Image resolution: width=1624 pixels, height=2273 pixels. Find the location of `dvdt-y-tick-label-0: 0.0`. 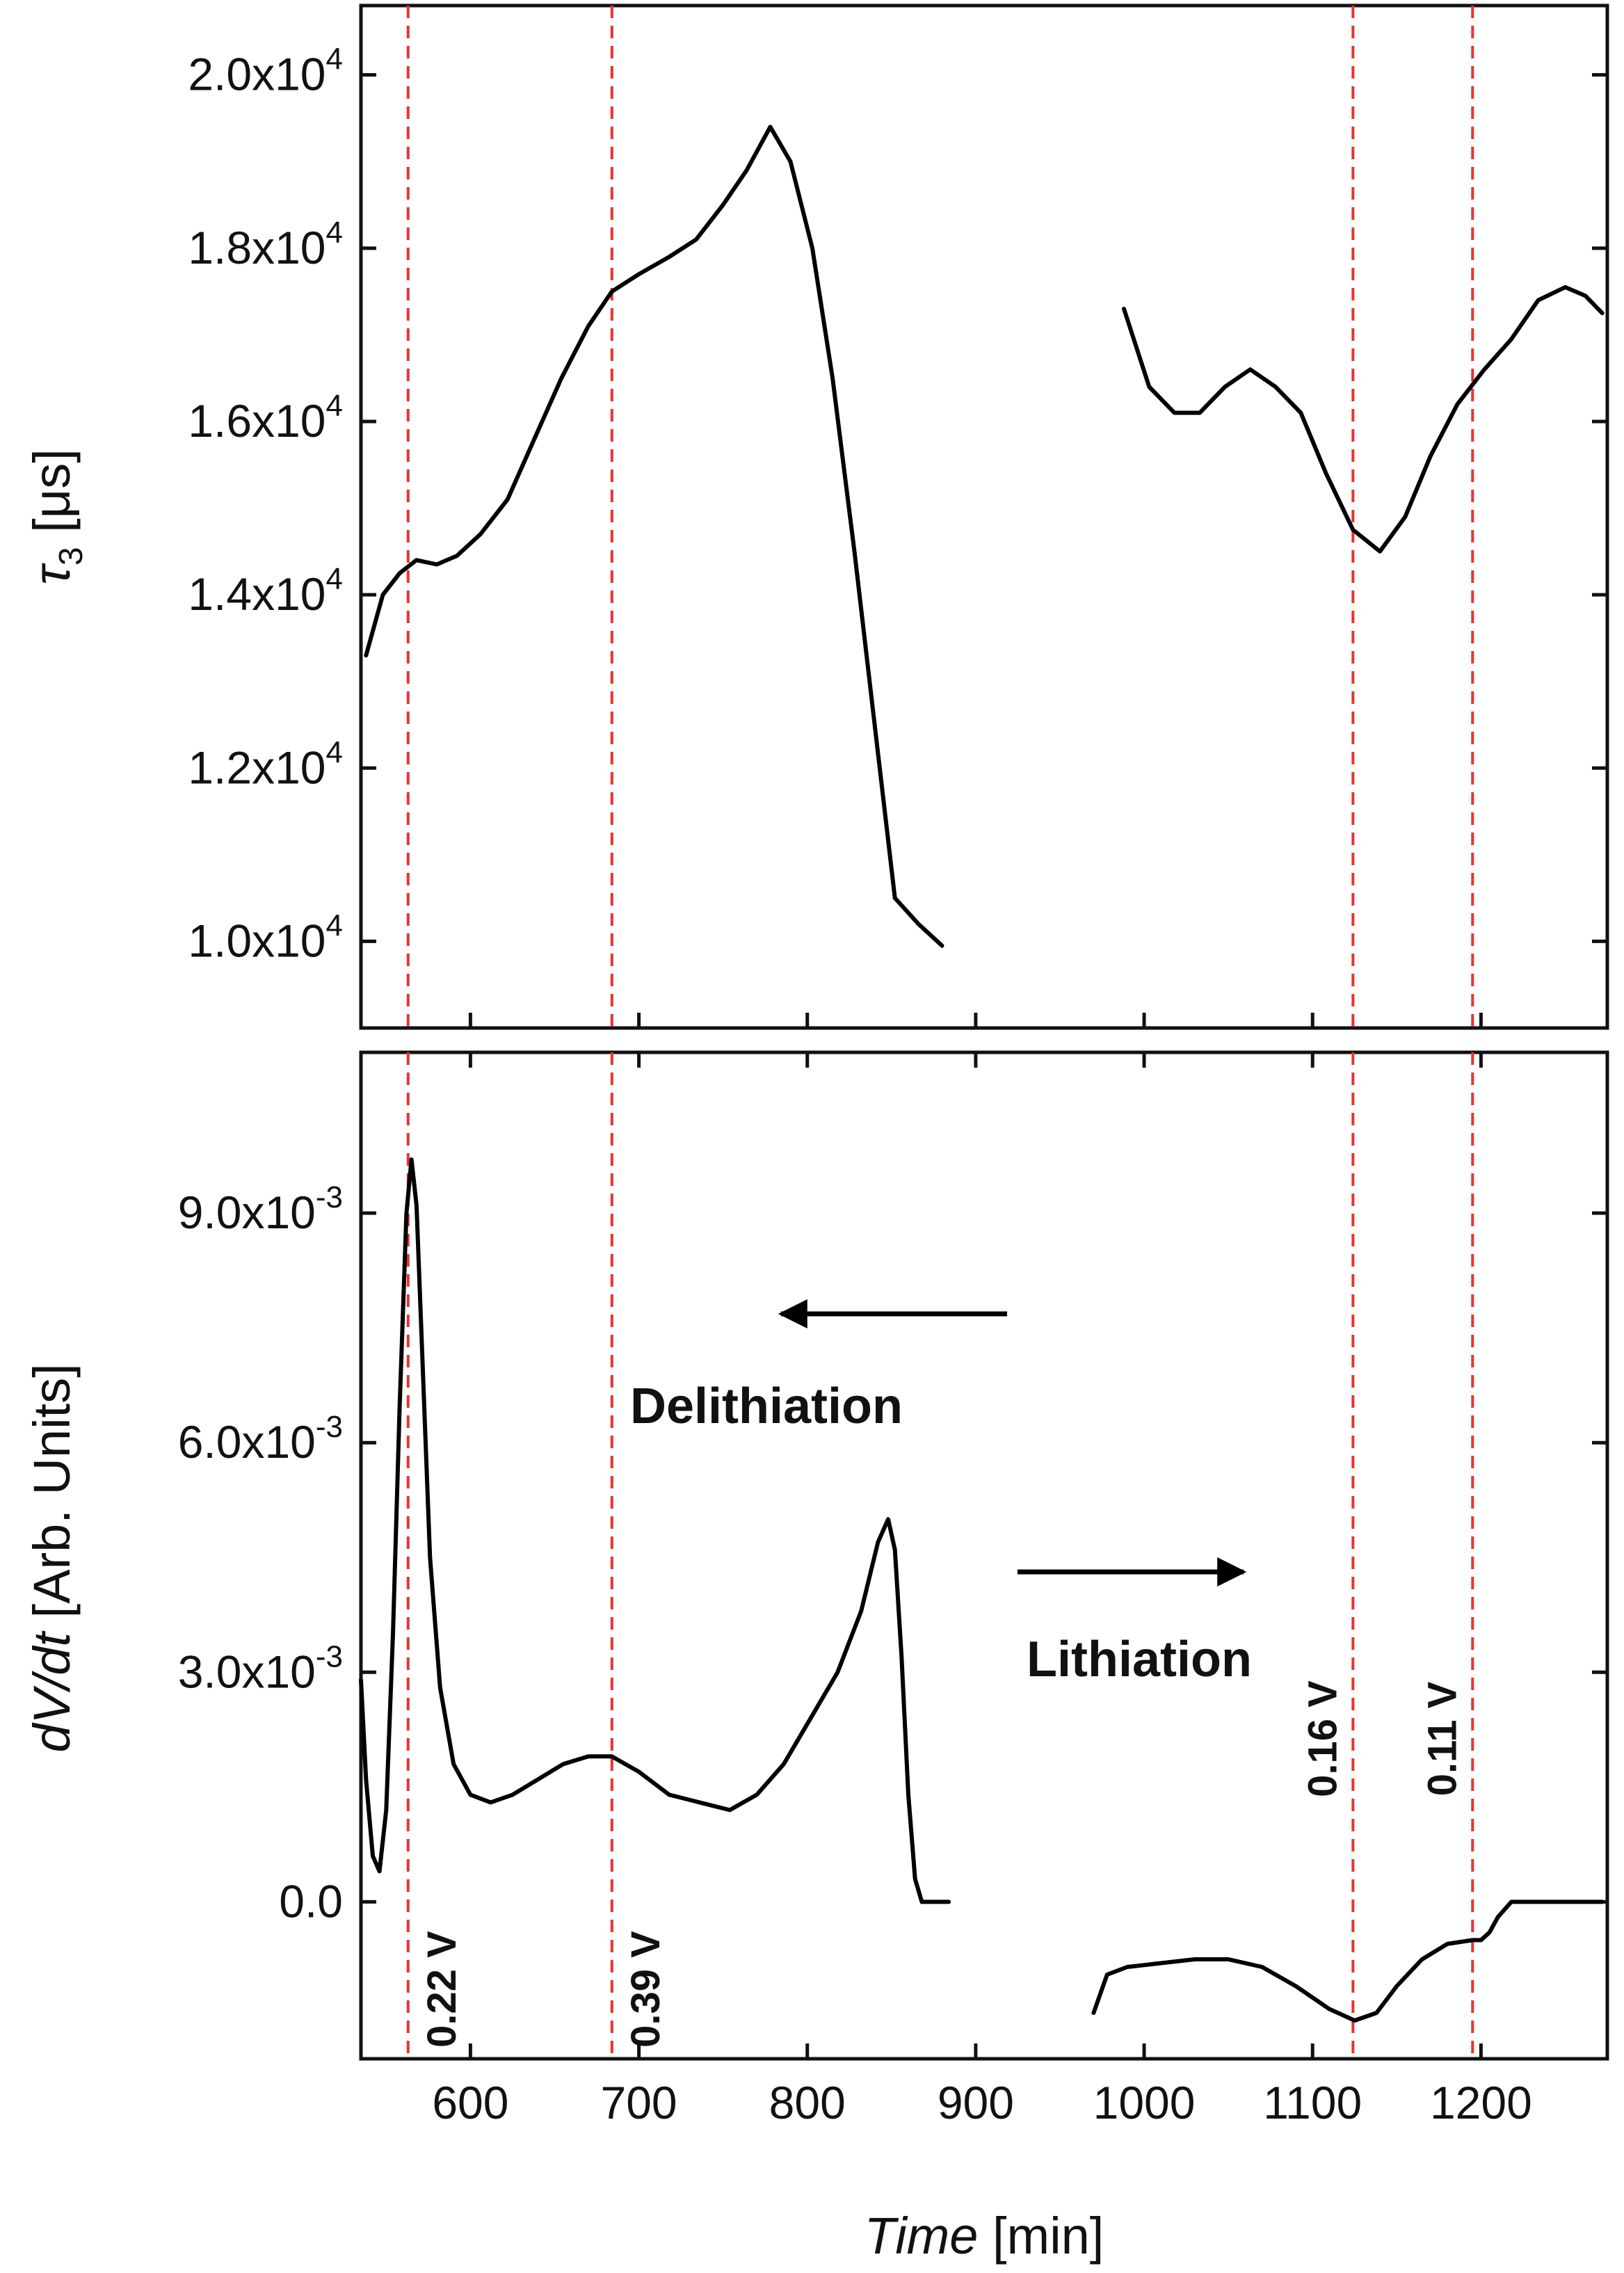

dvdt-y-tick-label-0: 0.0 is located at coordinates (311, 1901).